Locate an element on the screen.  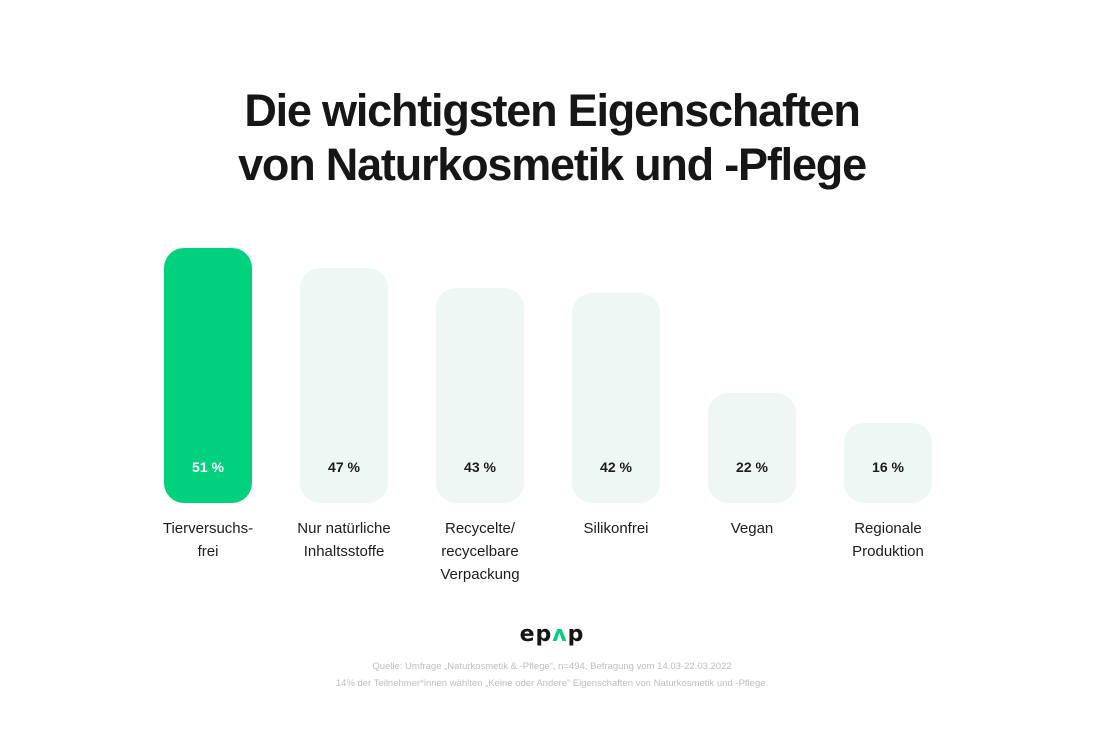
chart-title-line-2: von Naturkosmetik und -Pflege is located at coordinates (552, 164).